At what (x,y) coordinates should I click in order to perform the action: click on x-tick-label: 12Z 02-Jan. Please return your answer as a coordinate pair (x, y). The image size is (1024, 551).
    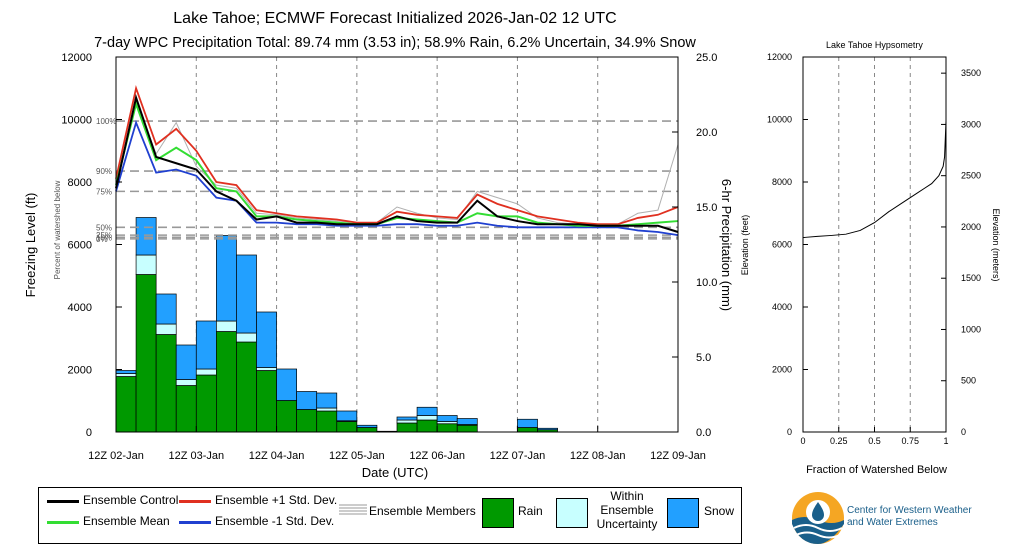
    Looking at the image, I should click on (116, 456).